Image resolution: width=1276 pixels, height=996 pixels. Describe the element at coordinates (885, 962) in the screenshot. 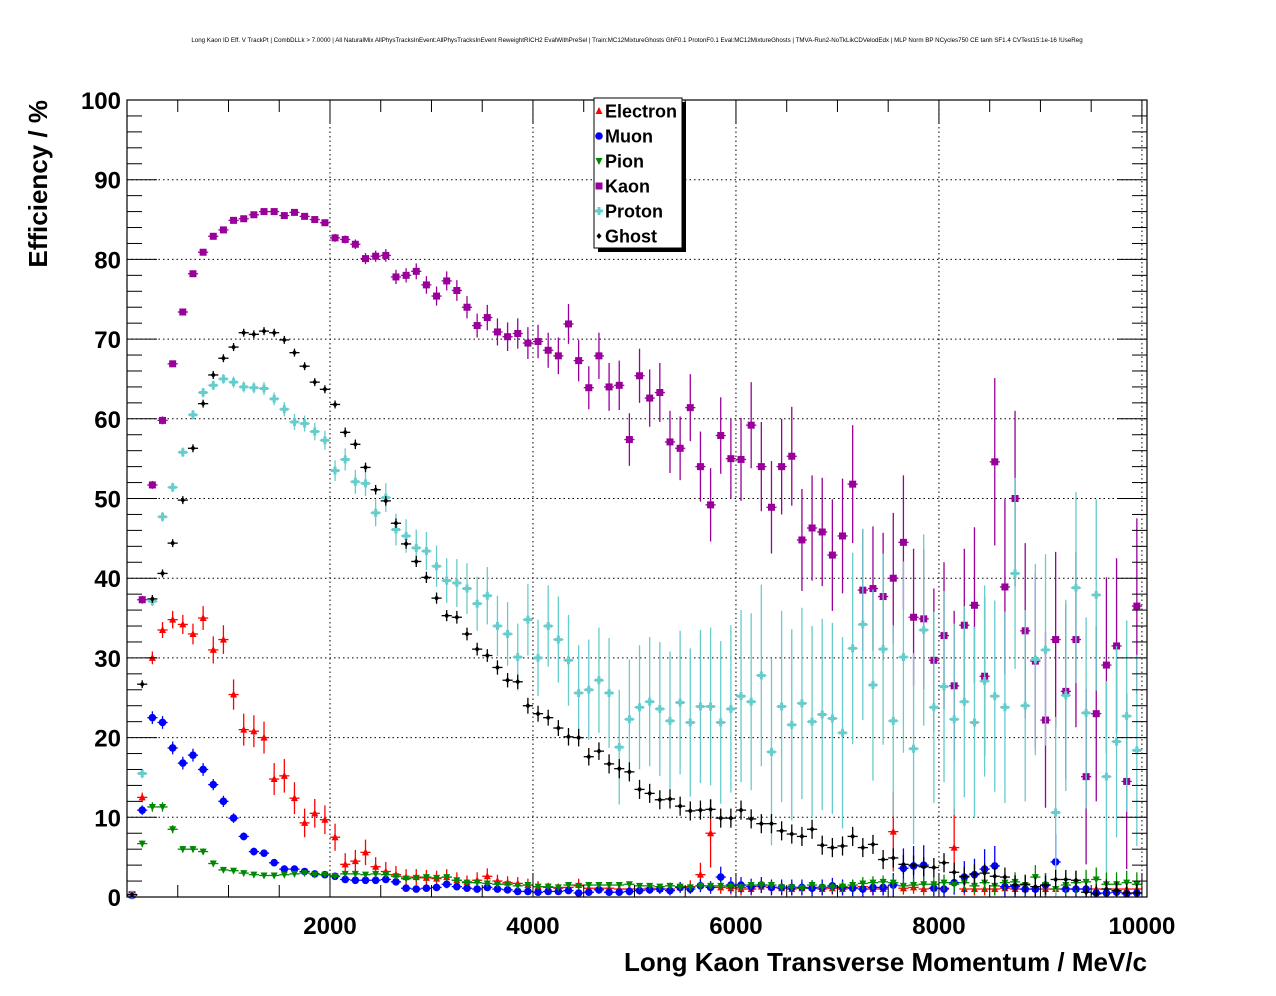

I see `x-axis-title: Long Kaon Transverse Momentum / MeV/c` at that location.